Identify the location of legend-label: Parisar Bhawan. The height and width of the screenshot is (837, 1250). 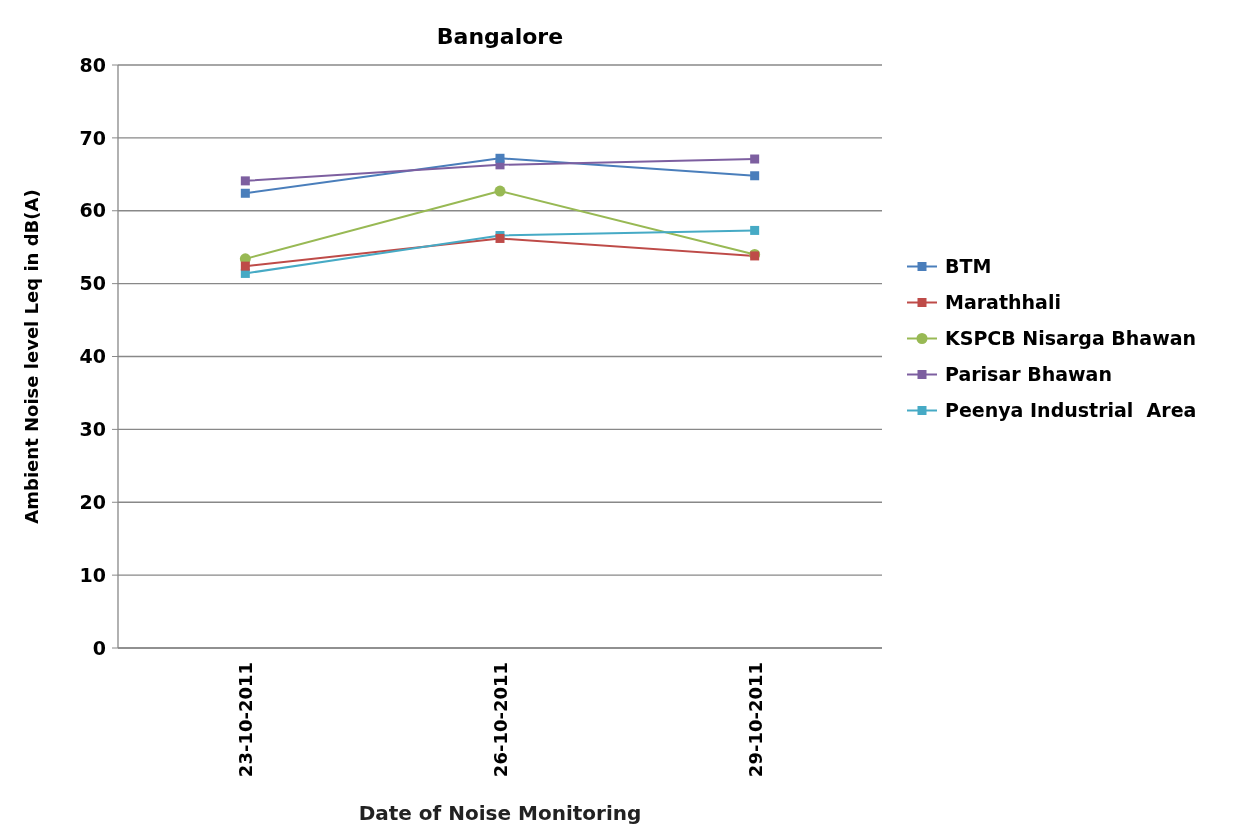
(1028, 374).